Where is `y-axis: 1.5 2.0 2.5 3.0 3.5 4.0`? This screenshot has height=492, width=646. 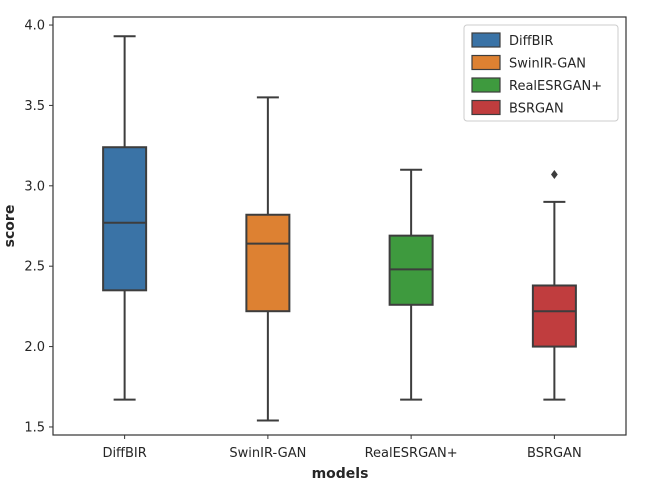
y-axis: 1.5 2.0 2.5 3.0 3.5 4.0 is located at coordinates (38, 227).